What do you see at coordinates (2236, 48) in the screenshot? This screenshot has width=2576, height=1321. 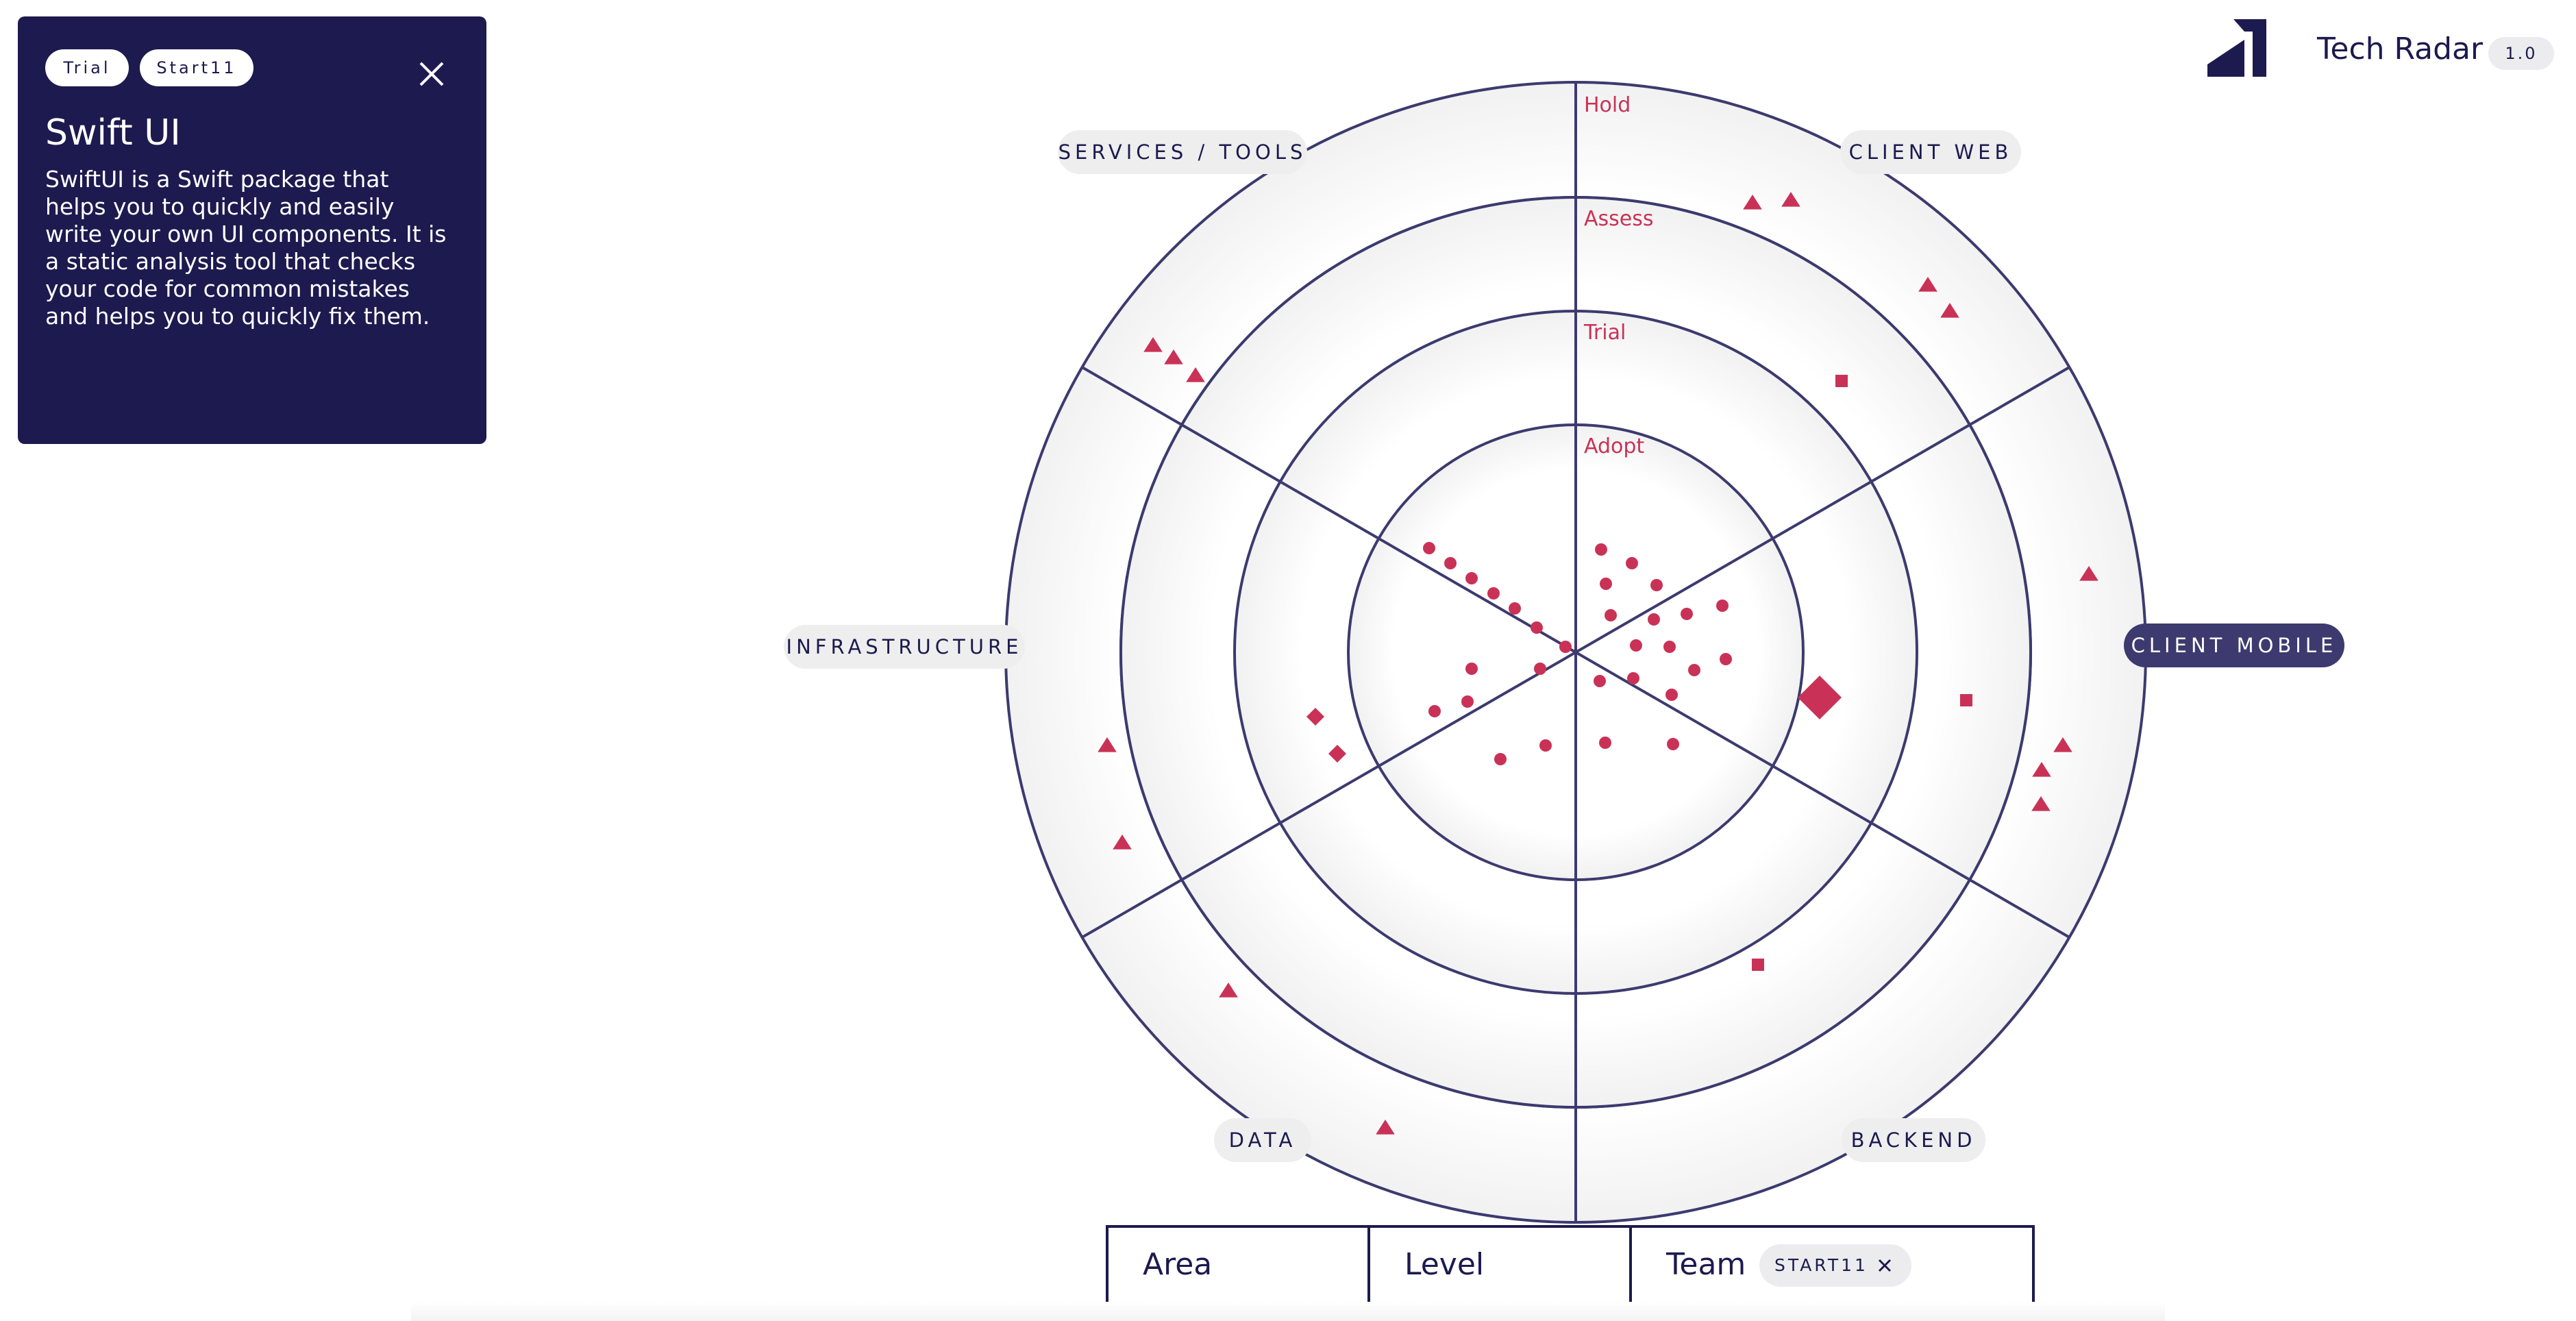 I see `logo-icon` at bounding box center [2236, 48].